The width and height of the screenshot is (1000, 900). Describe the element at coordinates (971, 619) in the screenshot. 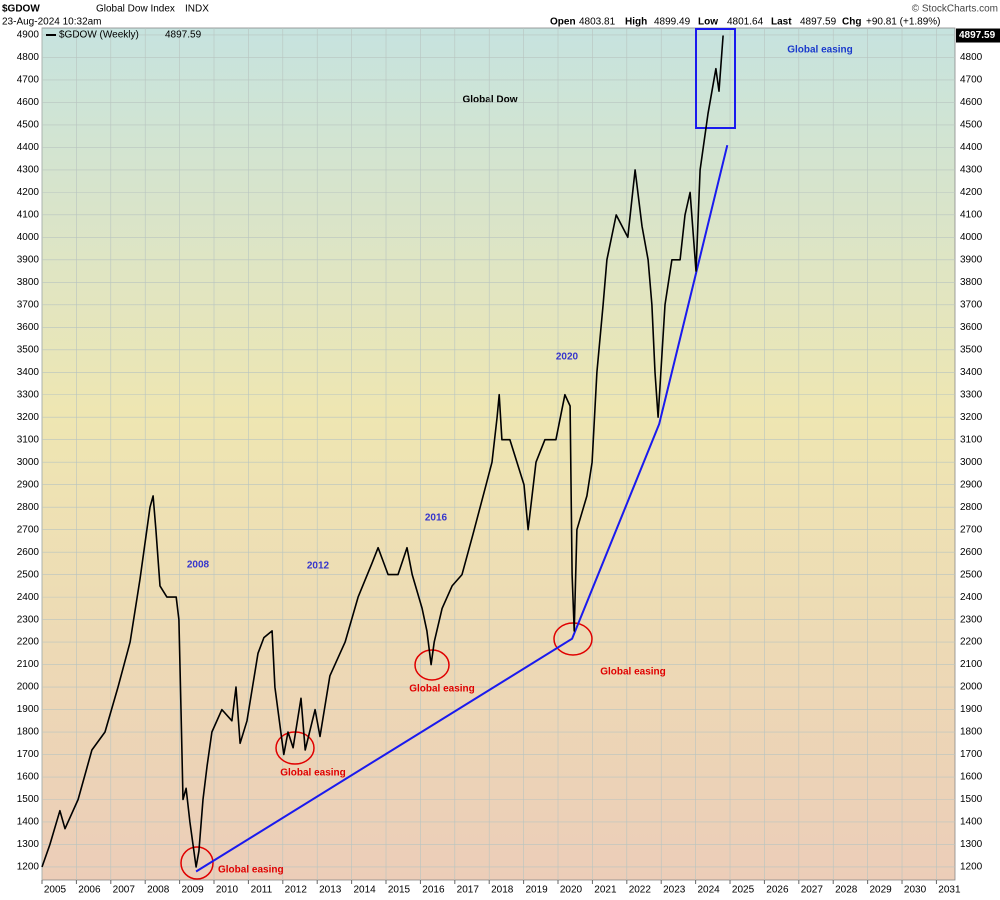

I see `y-tick-label-right: 2300` at that location.